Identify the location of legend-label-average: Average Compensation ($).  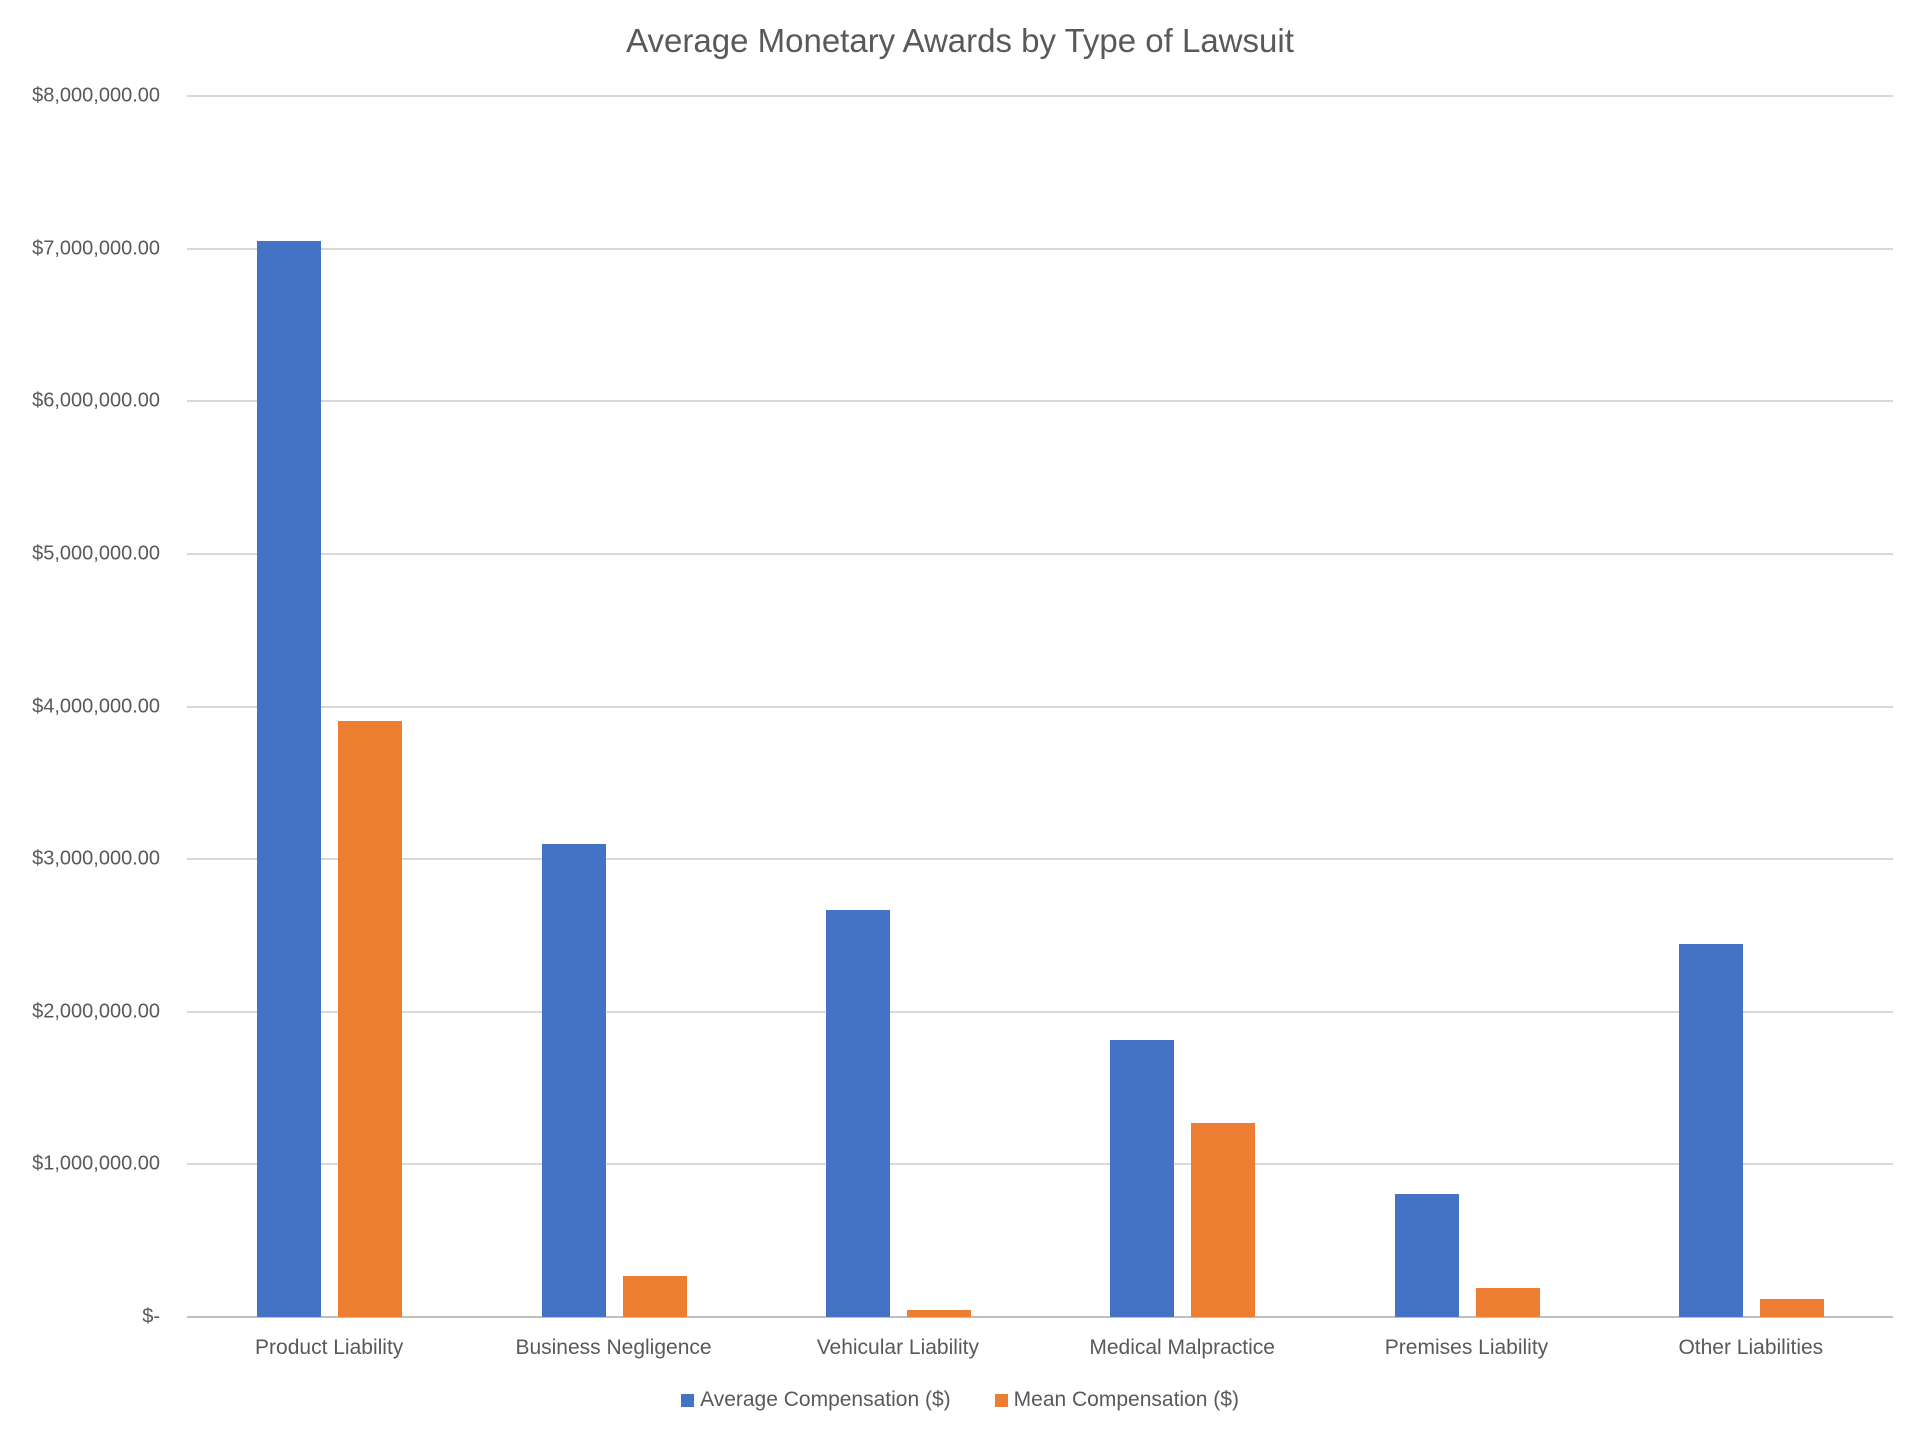
(825, 1399).